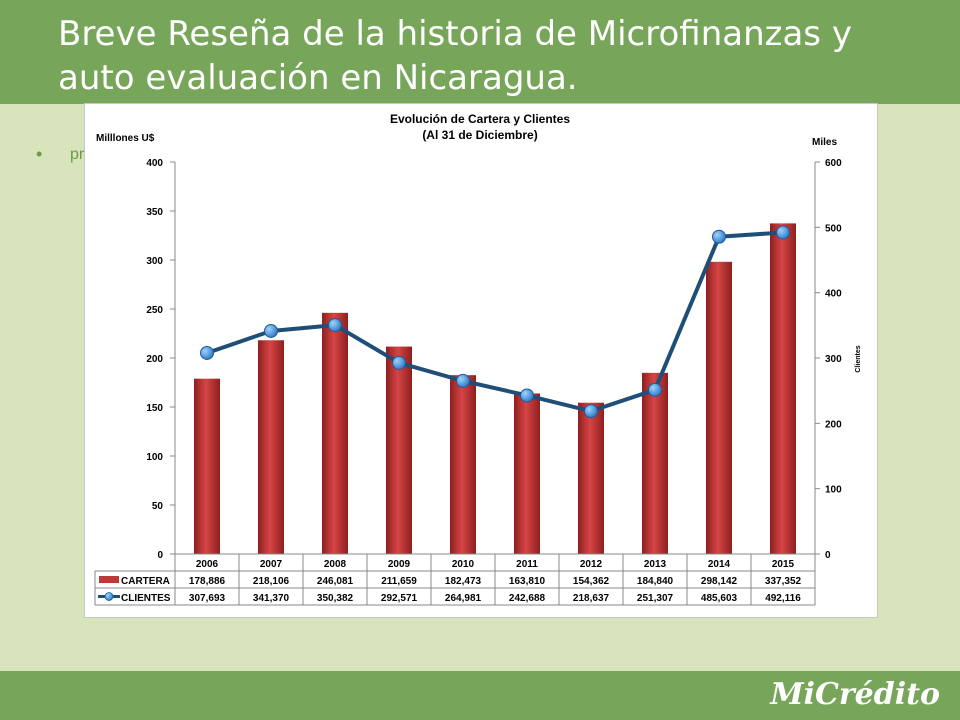 The image size is (960, 720). What do you see at coordinates (207, 598) in the screenshot?
I see `data-label-clientes: 307,693` at bounding box center [207, 598].